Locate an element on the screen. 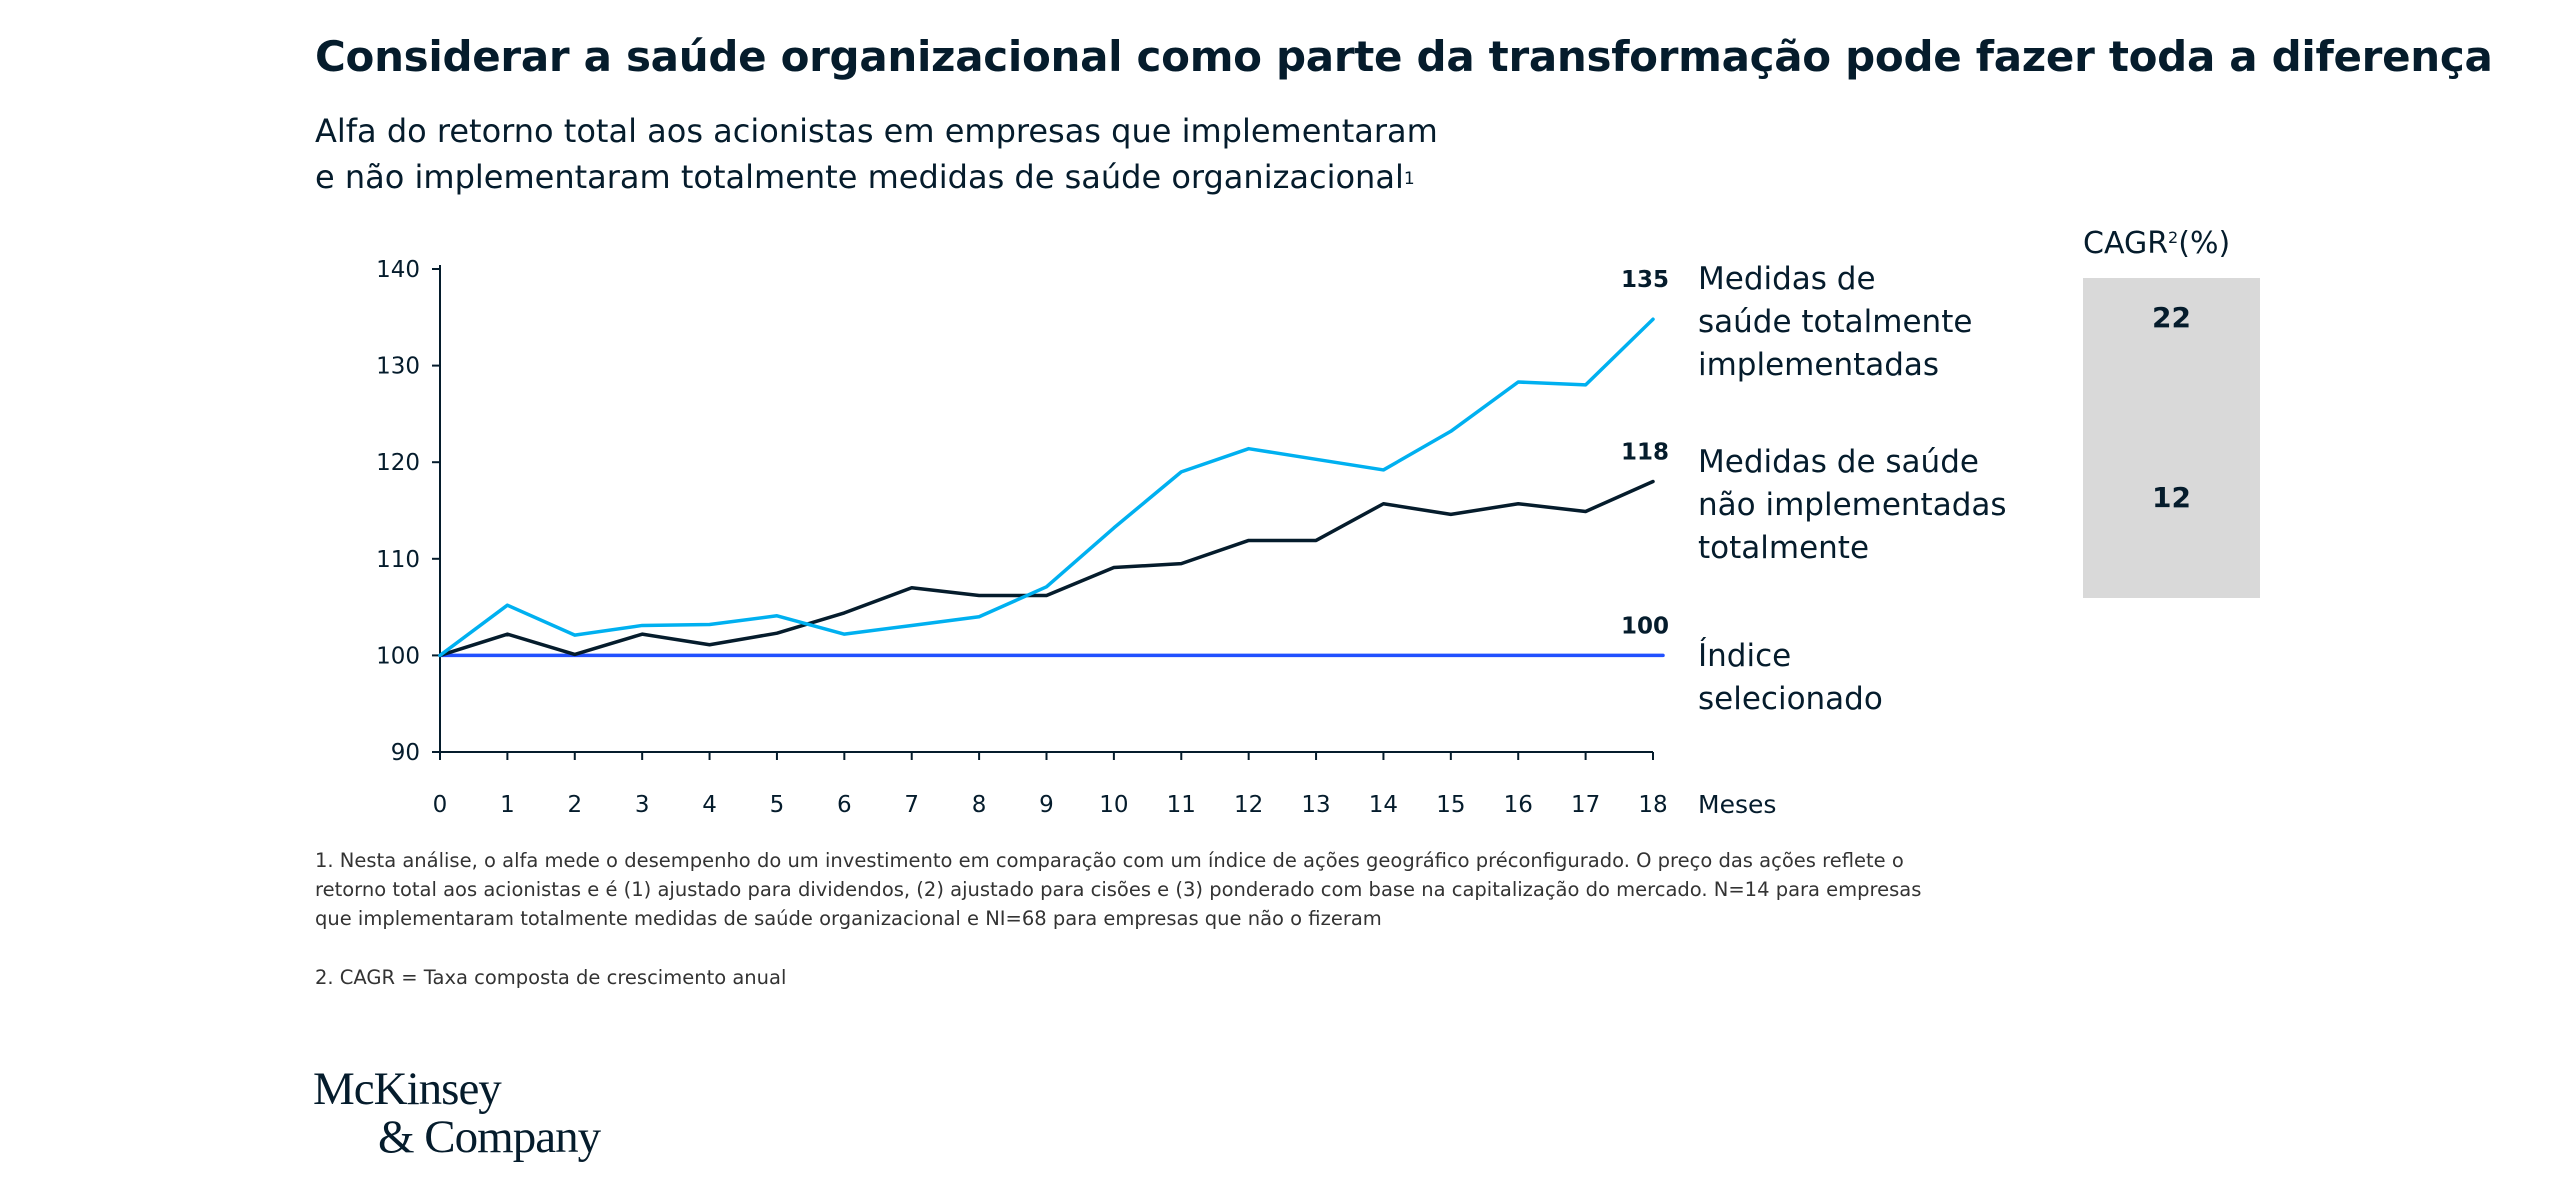  end-label-2: 100 is located at coordinates (1645, 626).